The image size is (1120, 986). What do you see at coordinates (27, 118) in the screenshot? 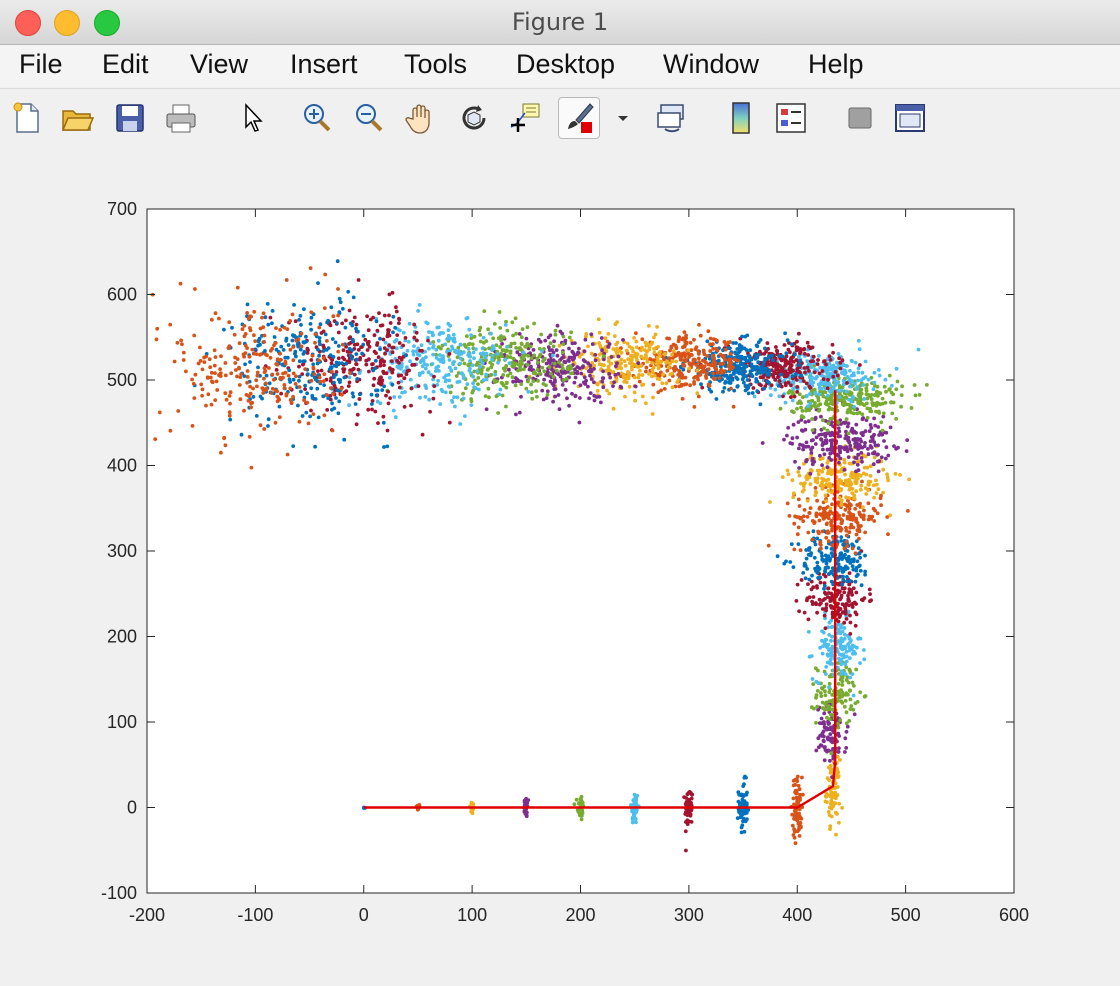
I see `new-figure-icon` at bounding box center [27, 118].